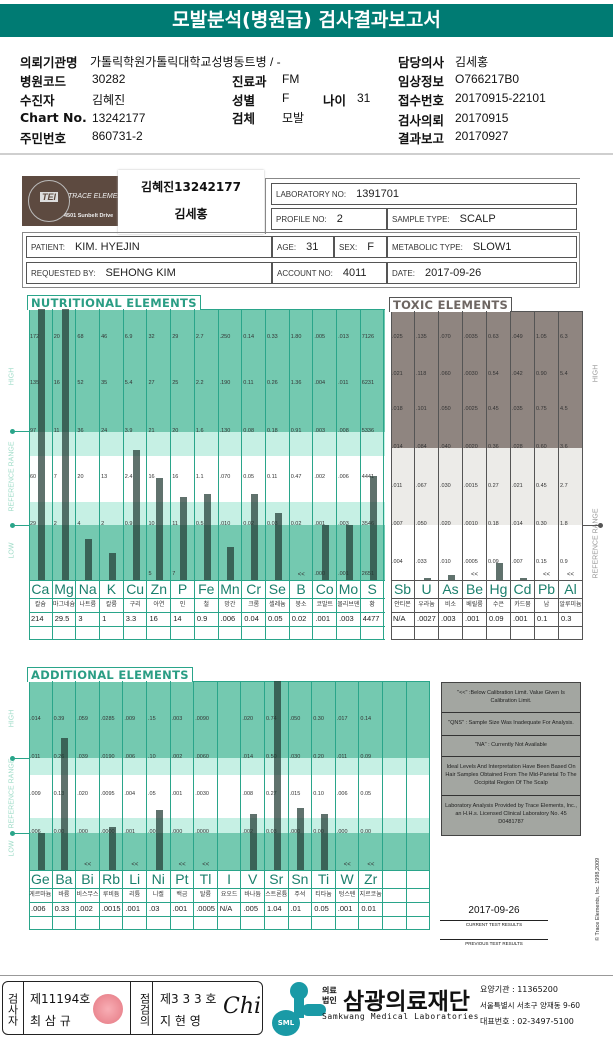 Image resolution: width=613 pixels, height=1041 pixels. Describe the element at coordinates (318, 794) in the screenshot. I see `tick-label: 0.10` at that location.